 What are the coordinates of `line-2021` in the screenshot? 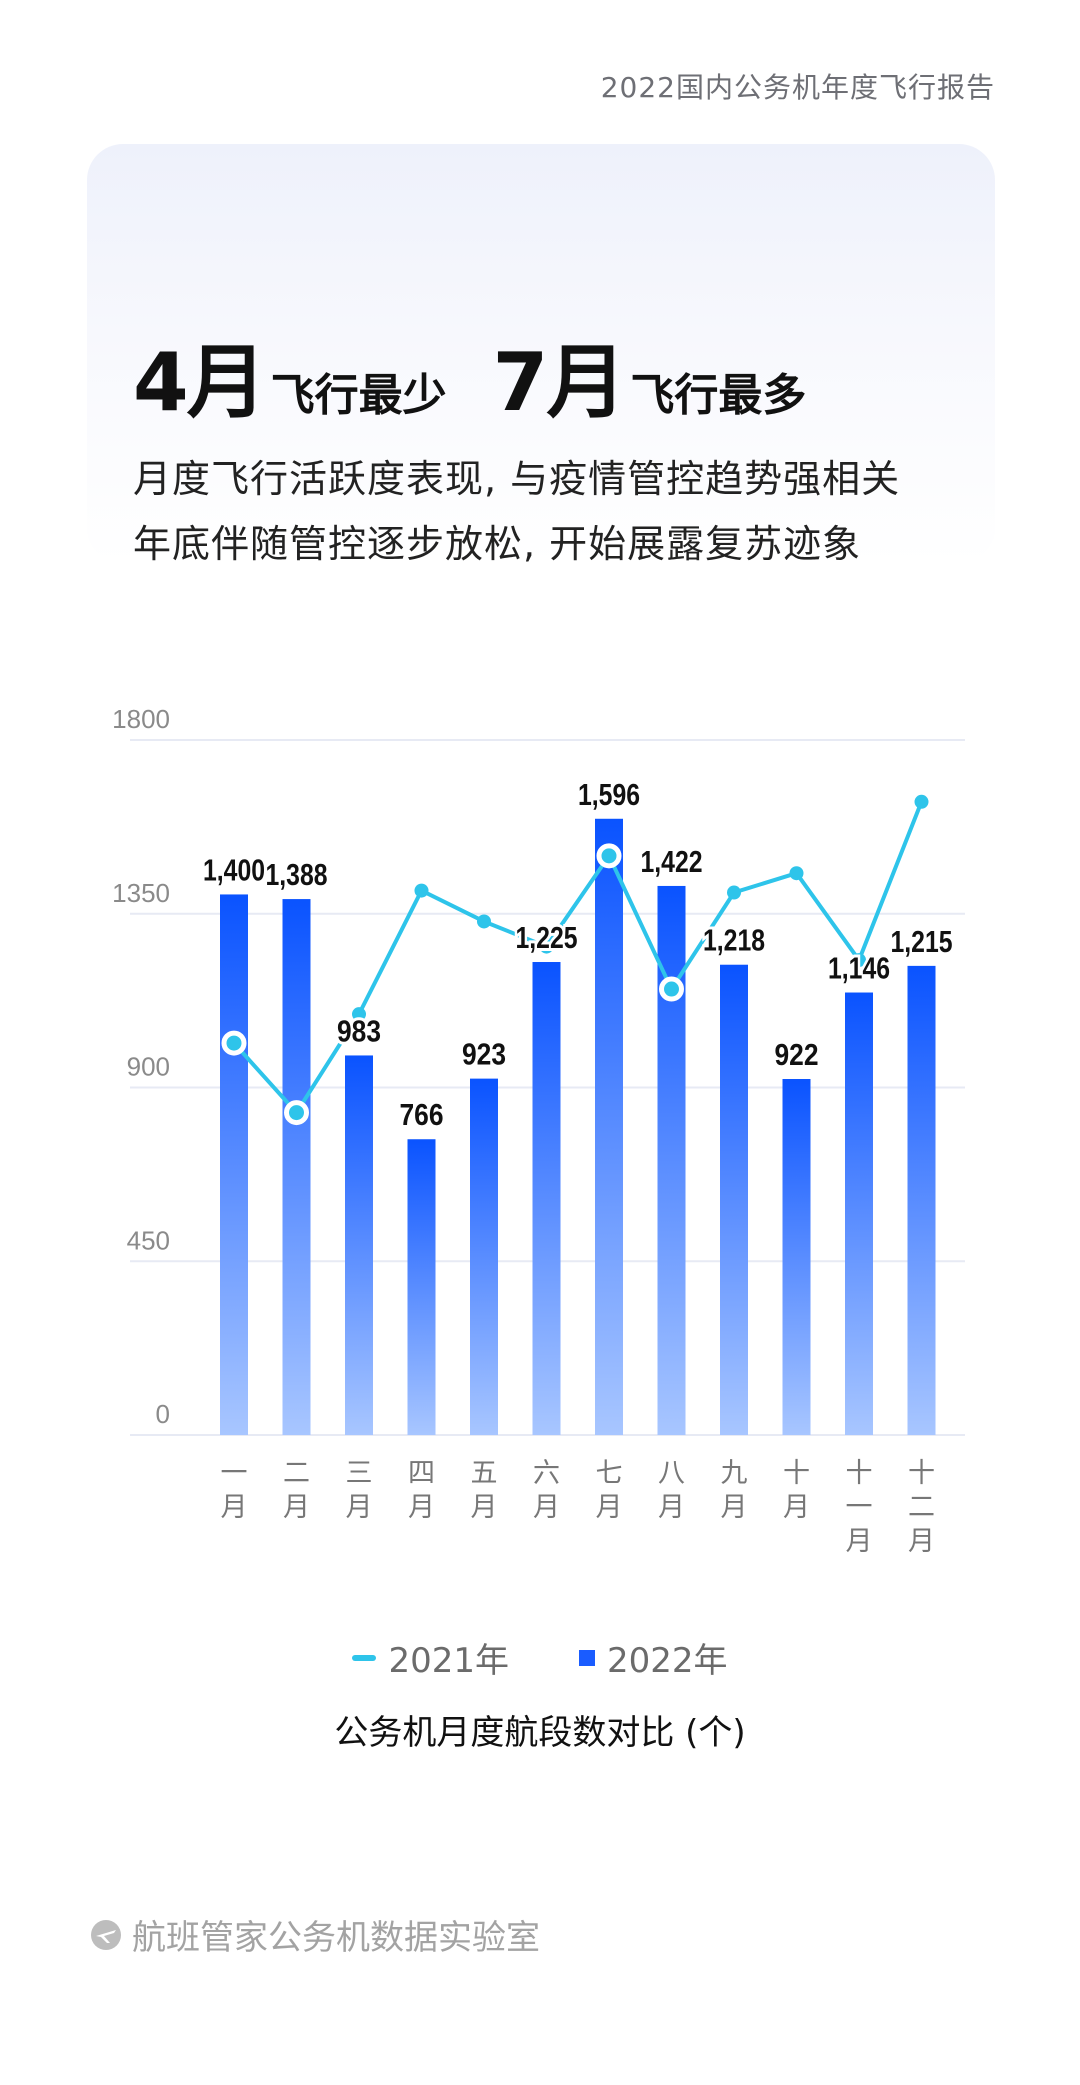 It's located at (578, 958).